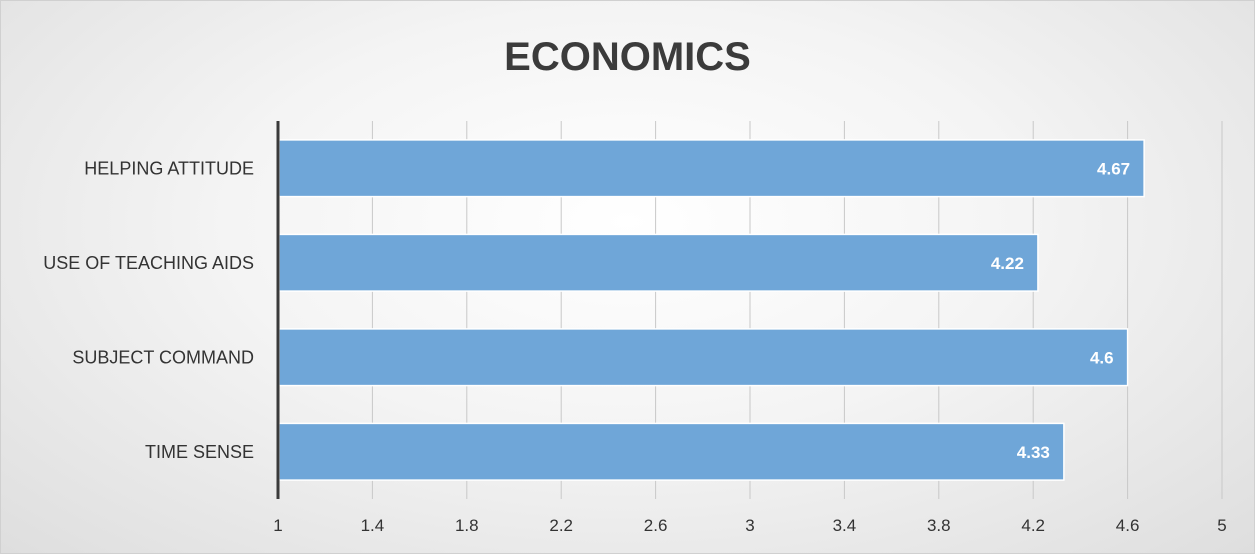  Describe the element at coordinates (169, 168) in the screenshot. I see `category-label: HELPING ATTITUDE` at that location.